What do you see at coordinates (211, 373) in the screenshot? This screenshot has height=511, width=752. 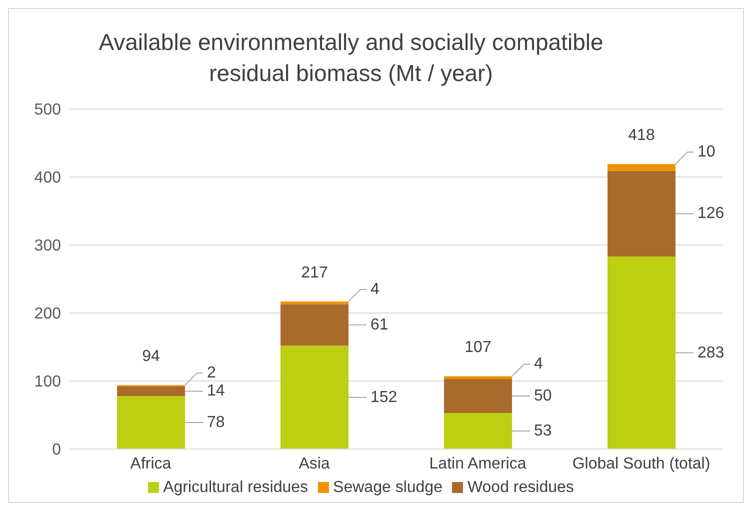 I see `data-label: 2` at bounding box center [211, 373].